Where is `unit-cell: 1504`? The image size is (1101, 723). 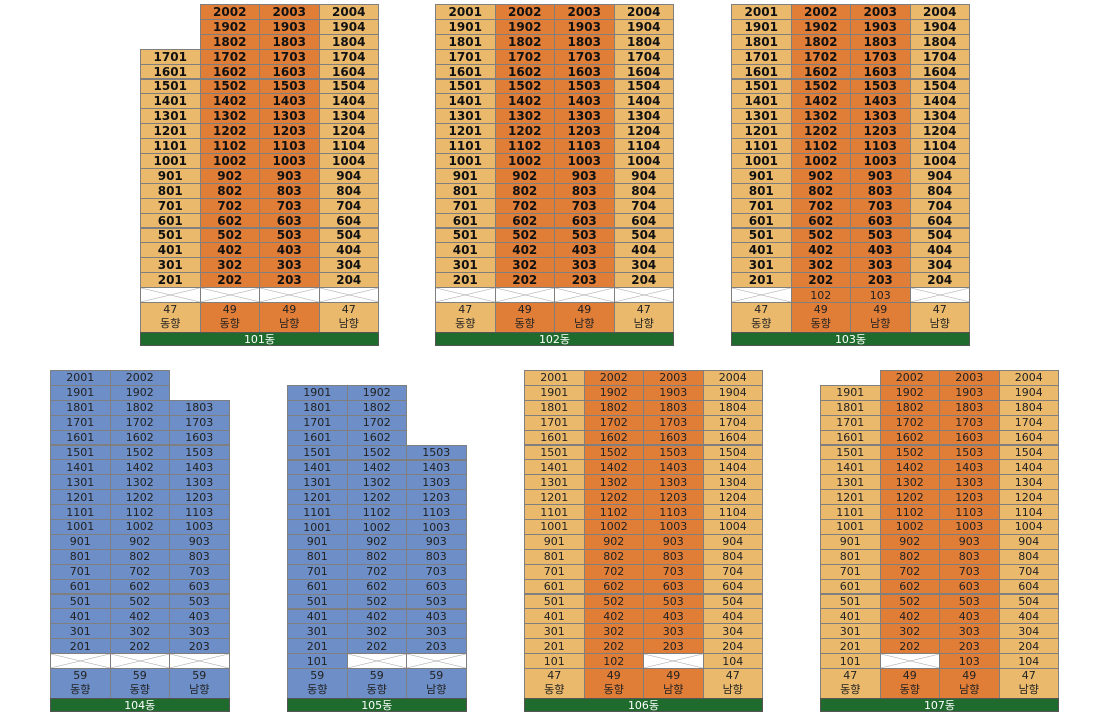
unit-cell: 1504 is located at coordinates (643, 86).